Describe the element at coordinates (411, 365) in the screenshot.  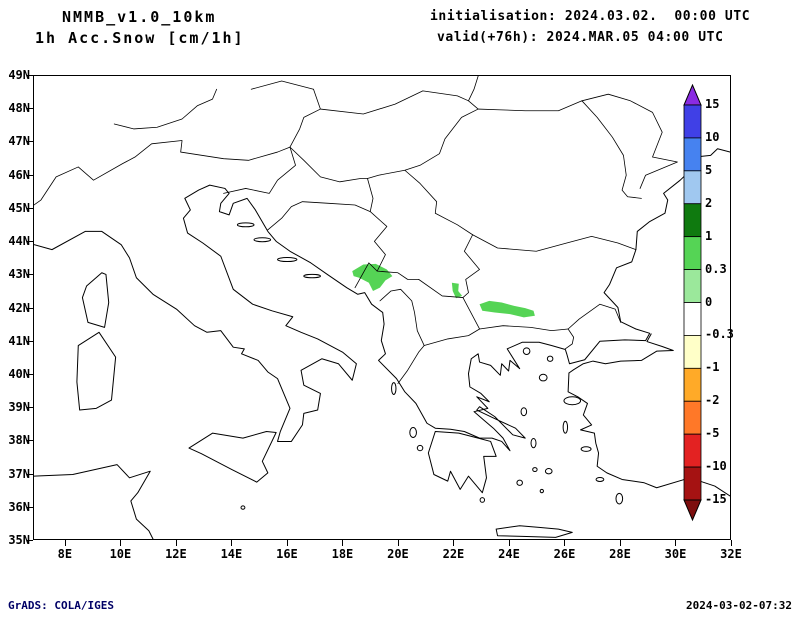
I see `border-albania-greece` at that location.